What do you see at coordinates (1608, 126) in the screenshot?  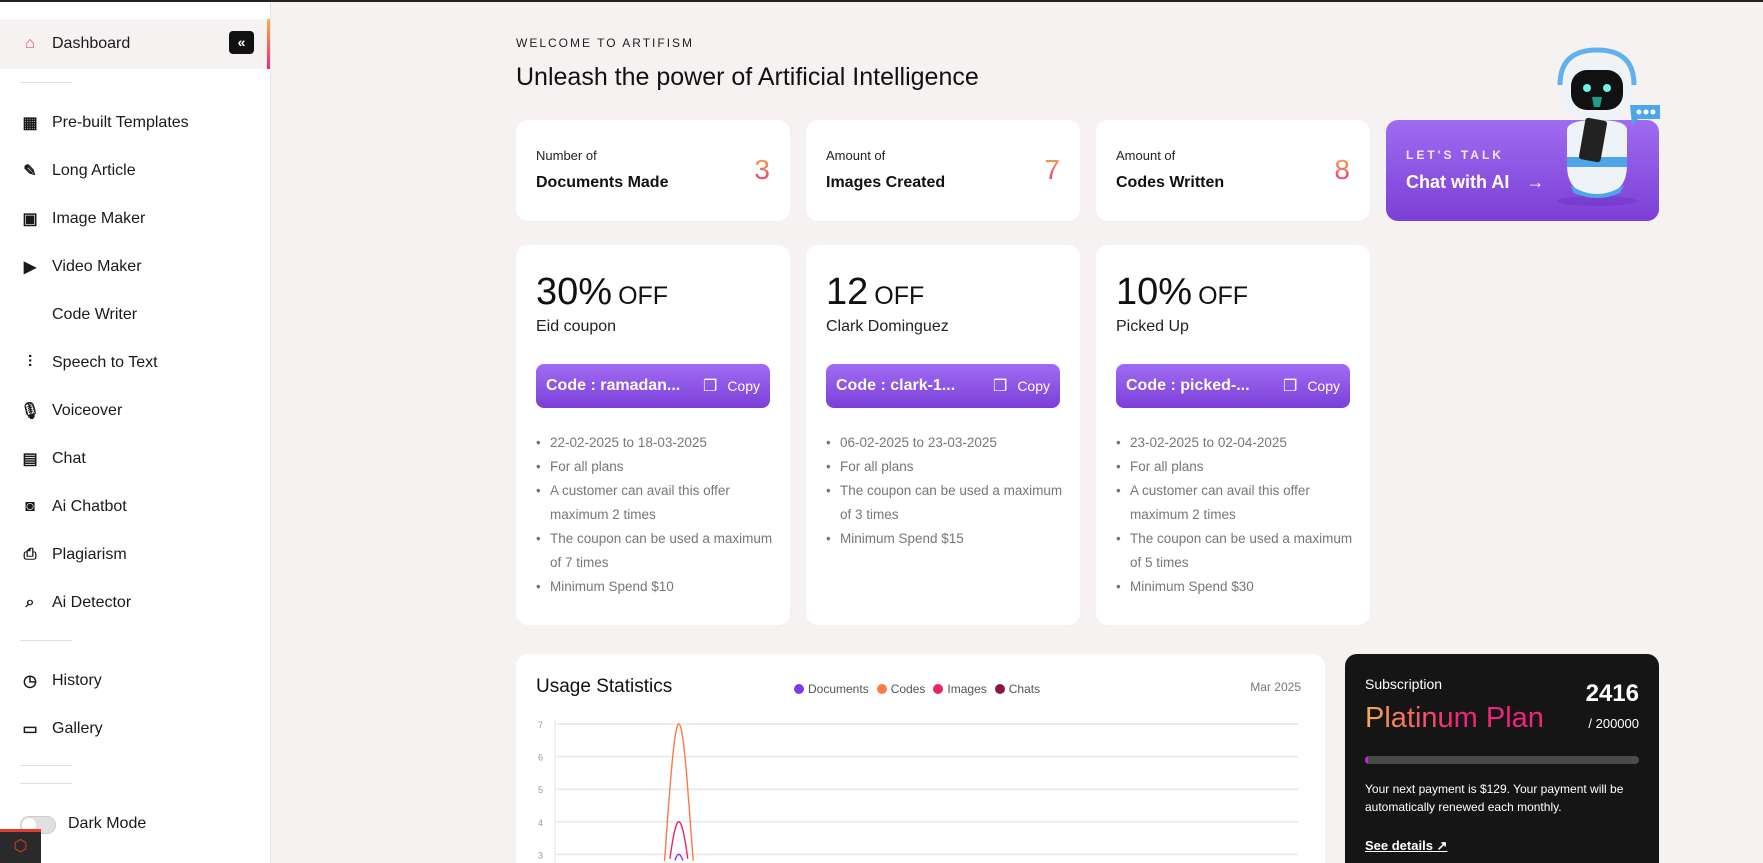 I see `robot-mascot-icon` at bounding box center [1608, 126].